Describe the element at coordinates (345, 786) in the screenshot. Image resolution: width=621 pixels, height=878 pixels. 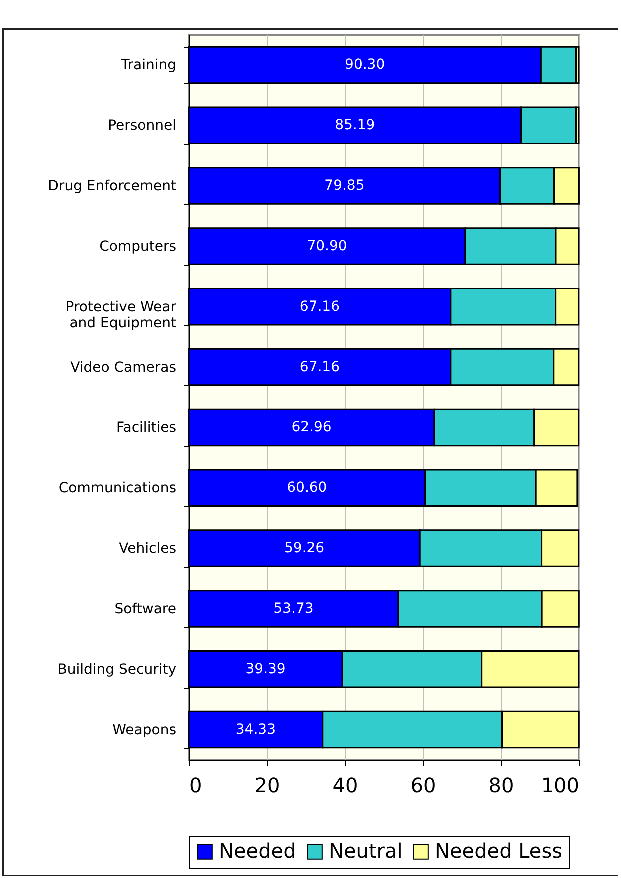
I see `x-tick-label: 40` at that location.